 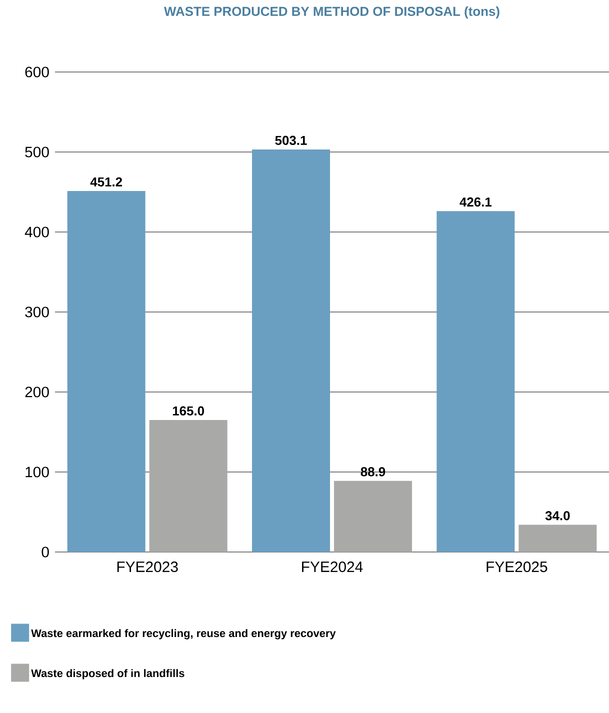 I want to click on y-tick-label: 200, so click(x=37, y=392).